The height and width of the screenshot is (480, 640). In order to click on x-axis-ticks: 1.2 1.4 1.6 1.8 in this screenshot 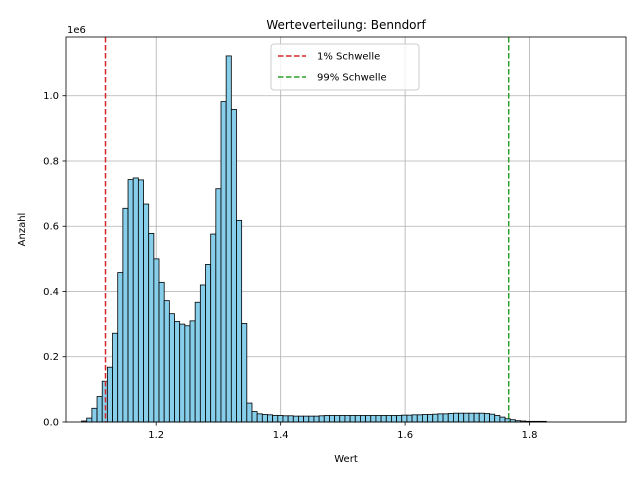, I will do `click(343, 431)`.